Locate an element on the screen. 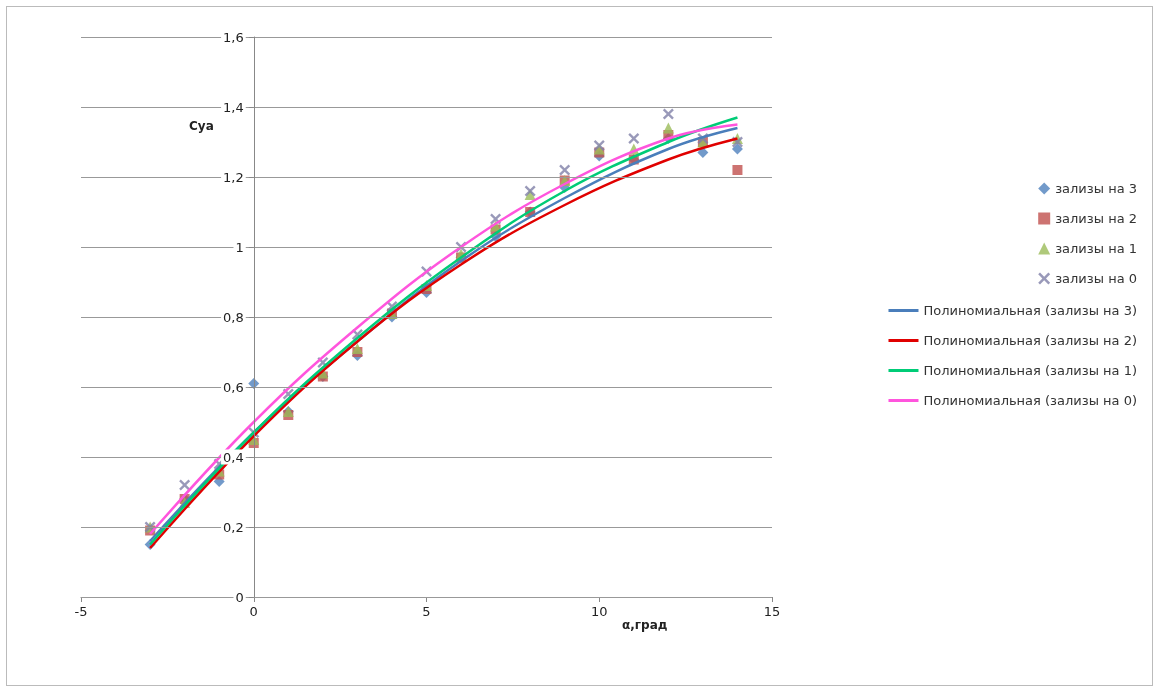  y-tick-label: 0,2 is located at coordinates (233, 527).